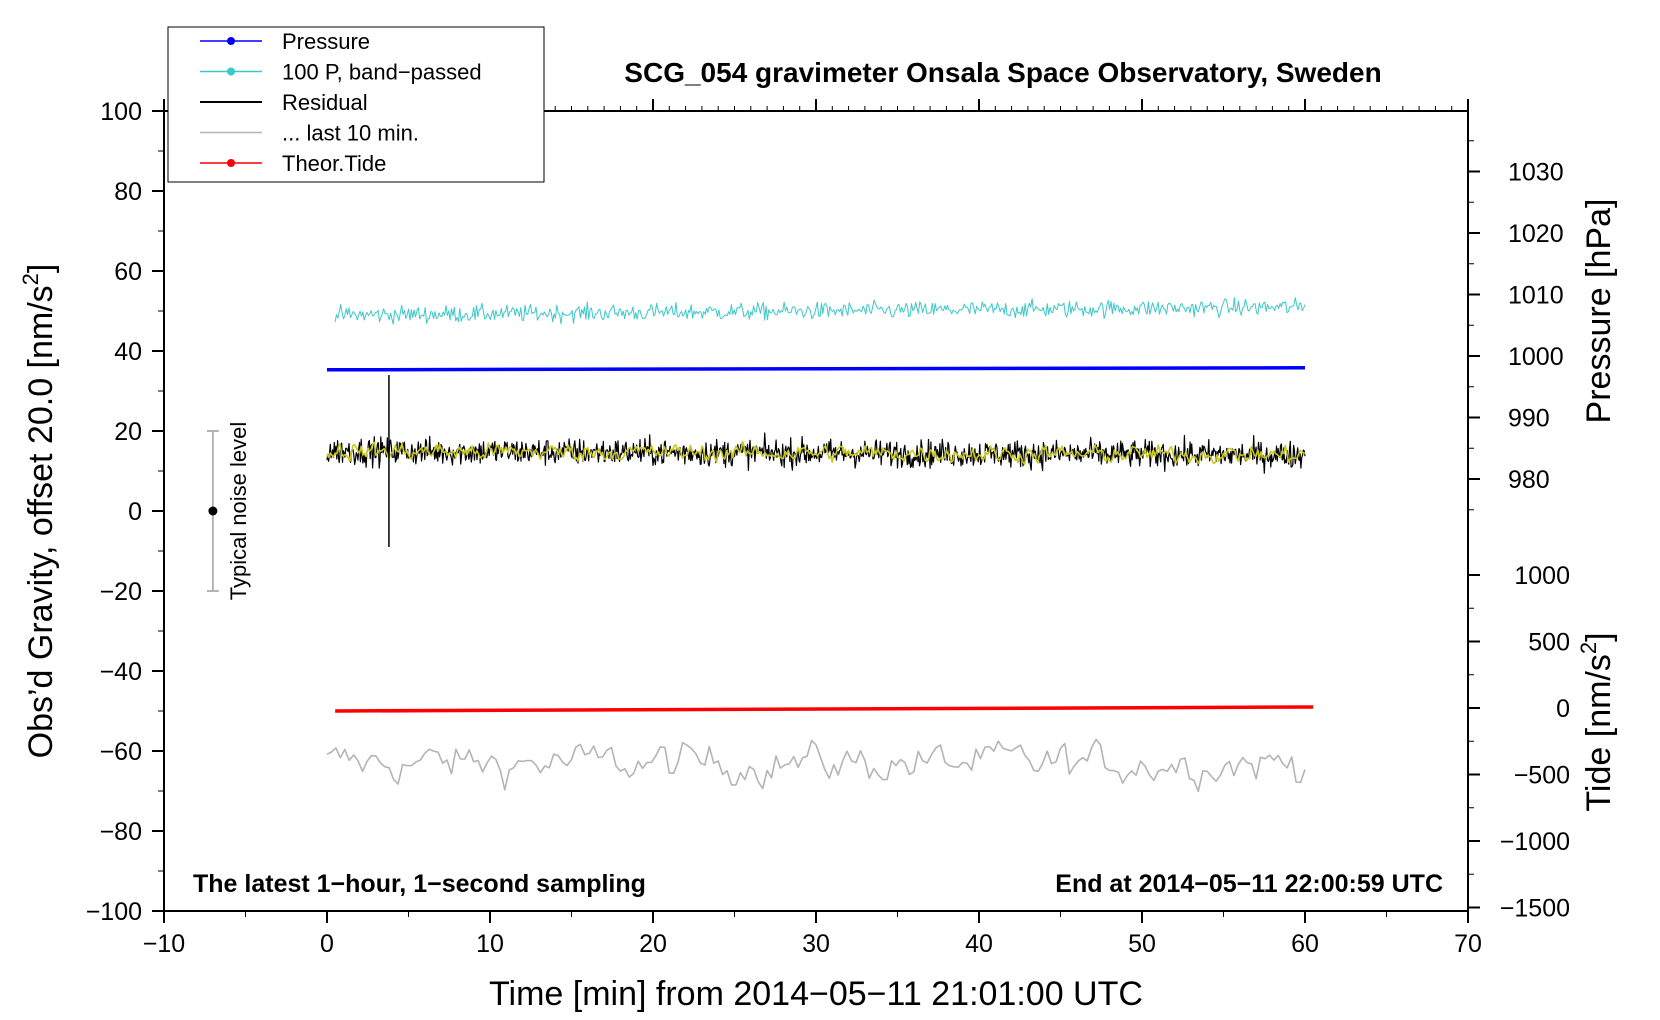  Describe the element at coordinates (1563, 709) in the screenshot. I see `tide-tick-label: 0` at that location.